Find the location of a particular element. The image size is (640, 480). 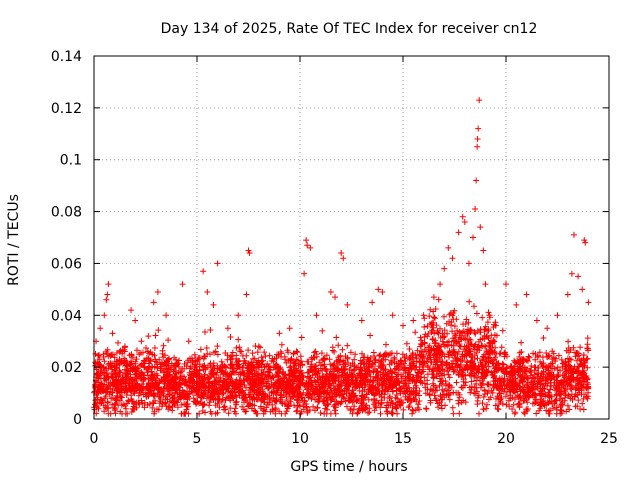

x-tick-label: 25 is located at coordinates (609, 439).